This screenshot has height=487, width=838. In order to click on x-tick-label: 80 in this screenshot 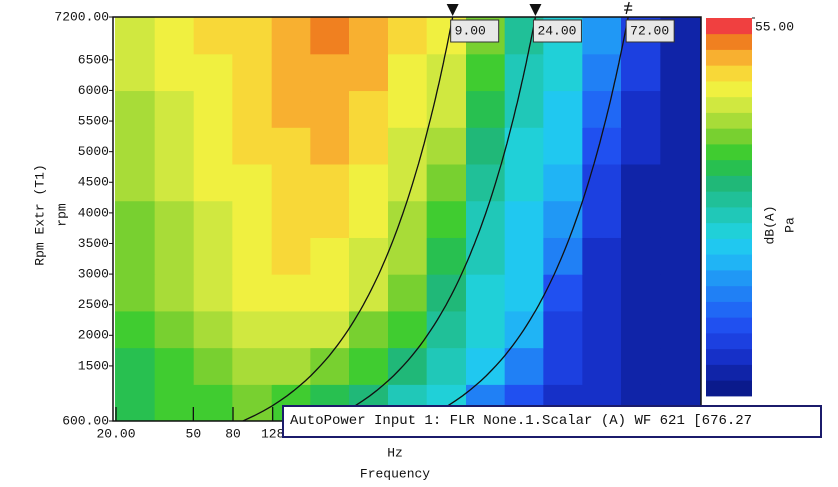, I will do `click(233, 433)`.